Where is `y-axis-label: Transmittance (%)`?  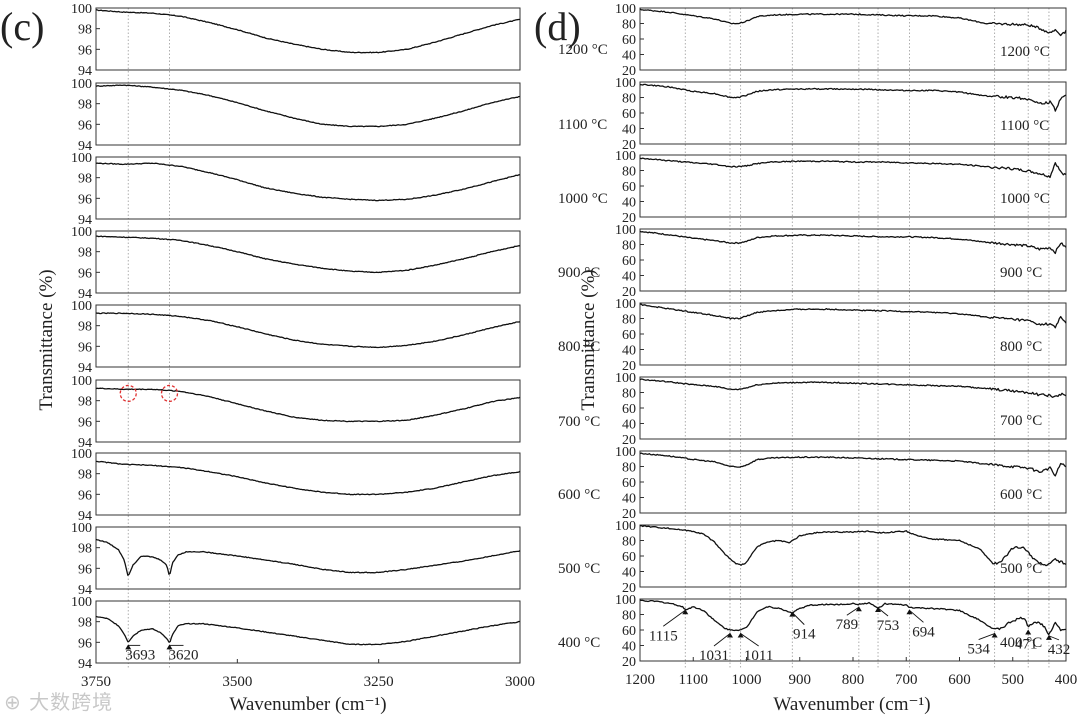
y-axis-label: Transmittance (%) is located at coordinates (46, 339).